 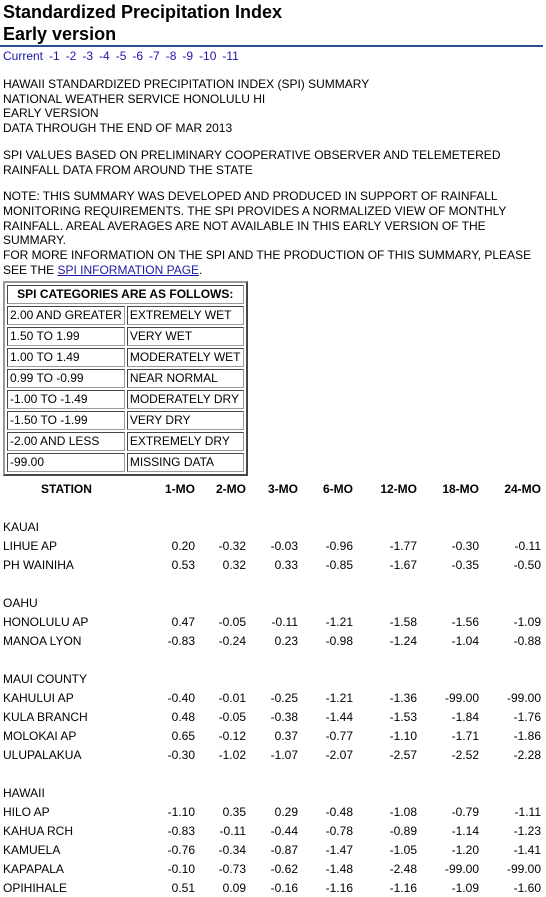 I want to click on nav-link-month: -8, so click(x=171, y=56).